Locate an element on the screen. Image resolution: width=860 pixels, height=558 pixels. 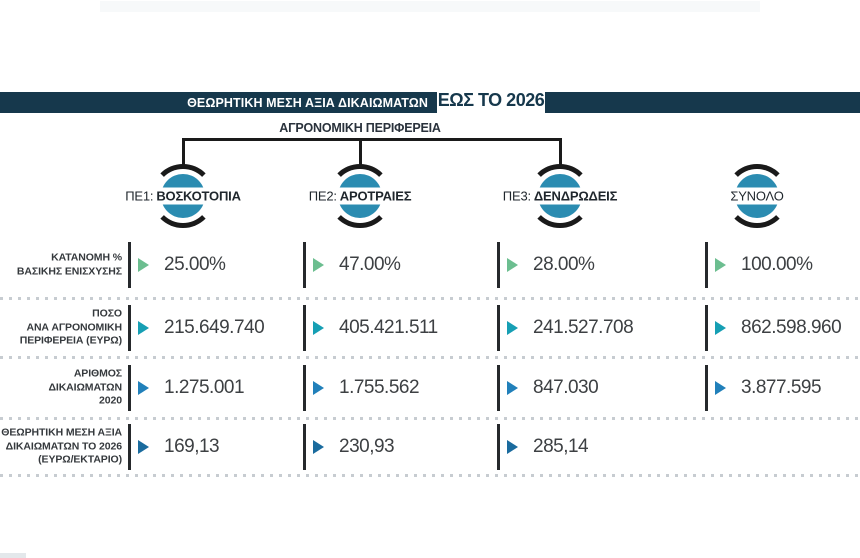
node-label: ΠΕ2: ΑΡΟΤΡΑΙΕΣ is located at coordinates (360, 196).